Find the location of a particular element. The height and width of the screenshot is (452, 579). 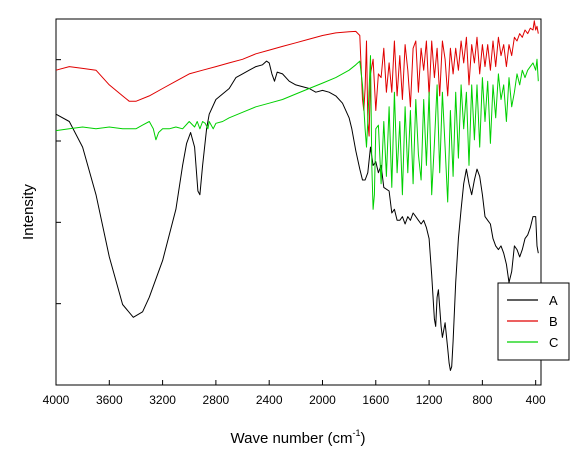

x-axis-title-close: ) is located at coordinates (363, 438).